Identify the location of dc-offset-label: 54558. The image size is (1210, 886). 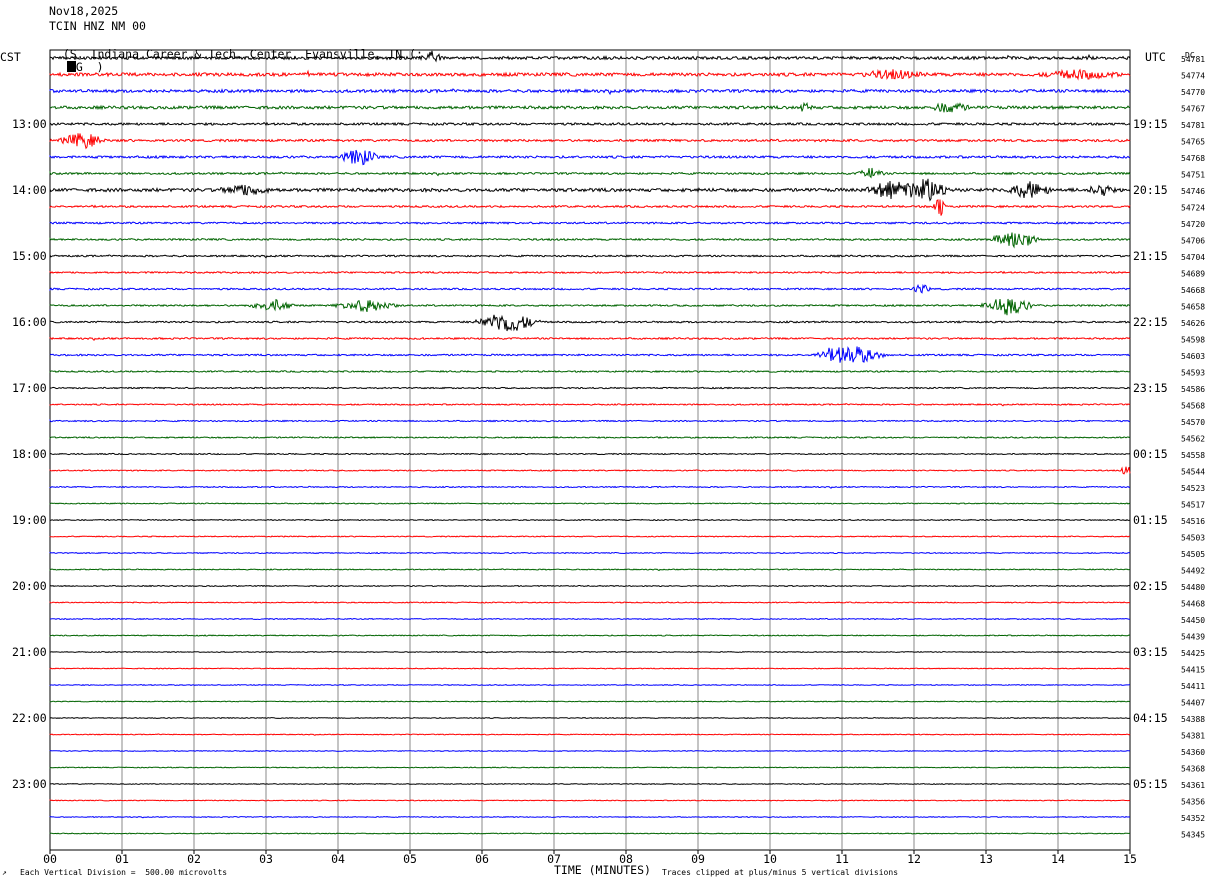
(1193, 455).